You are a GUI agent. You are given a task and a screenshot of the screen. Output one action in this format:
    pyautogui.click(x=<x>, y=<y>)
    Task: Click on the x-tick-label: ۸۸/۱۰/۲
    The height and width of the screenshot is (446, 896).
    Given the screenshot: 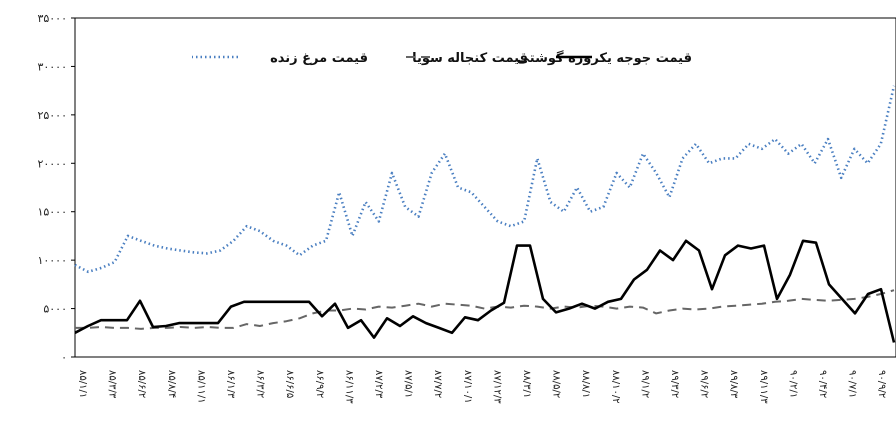 What is the action you would take?
    pyautogui.click(x=615, y=387)
    